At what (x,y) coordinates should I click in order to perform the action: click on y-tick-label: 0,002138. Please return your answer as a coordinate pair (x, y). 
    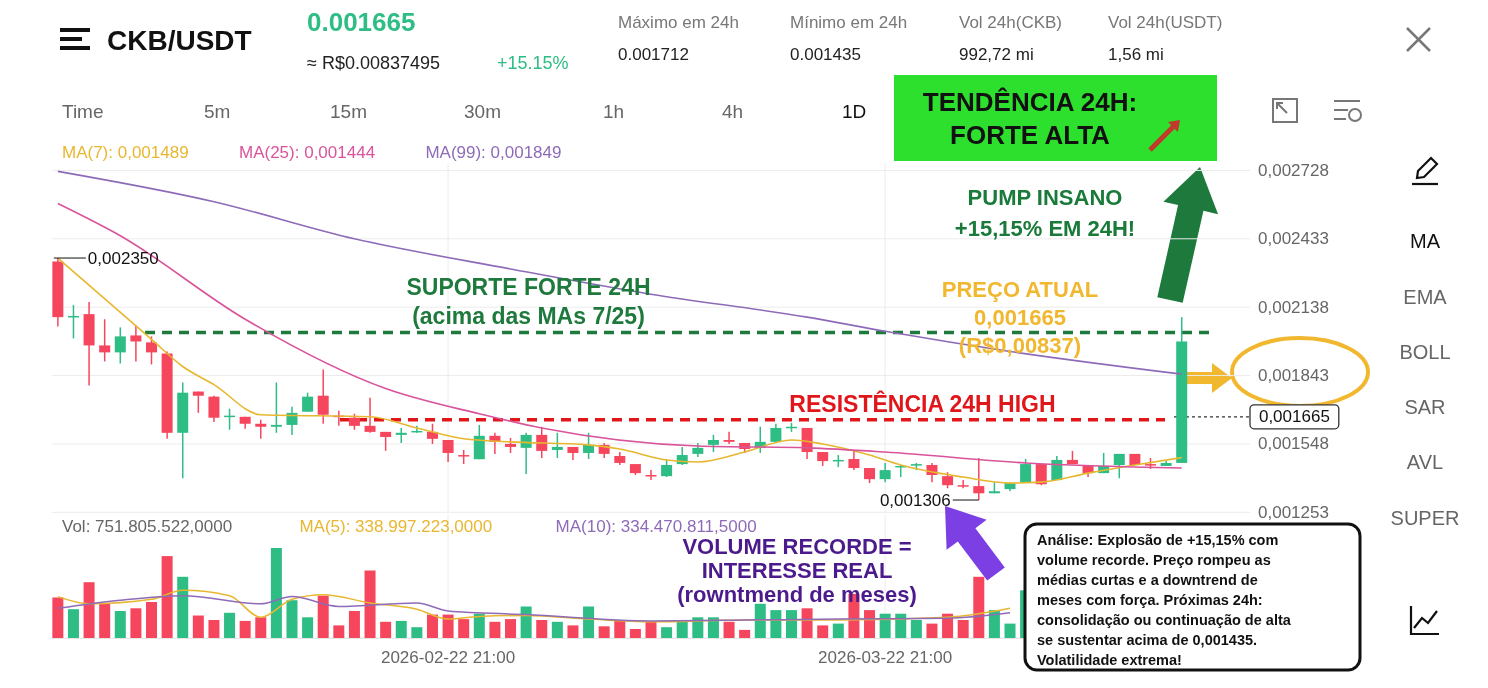
    Looking at the image, I should click on (1293, 307).